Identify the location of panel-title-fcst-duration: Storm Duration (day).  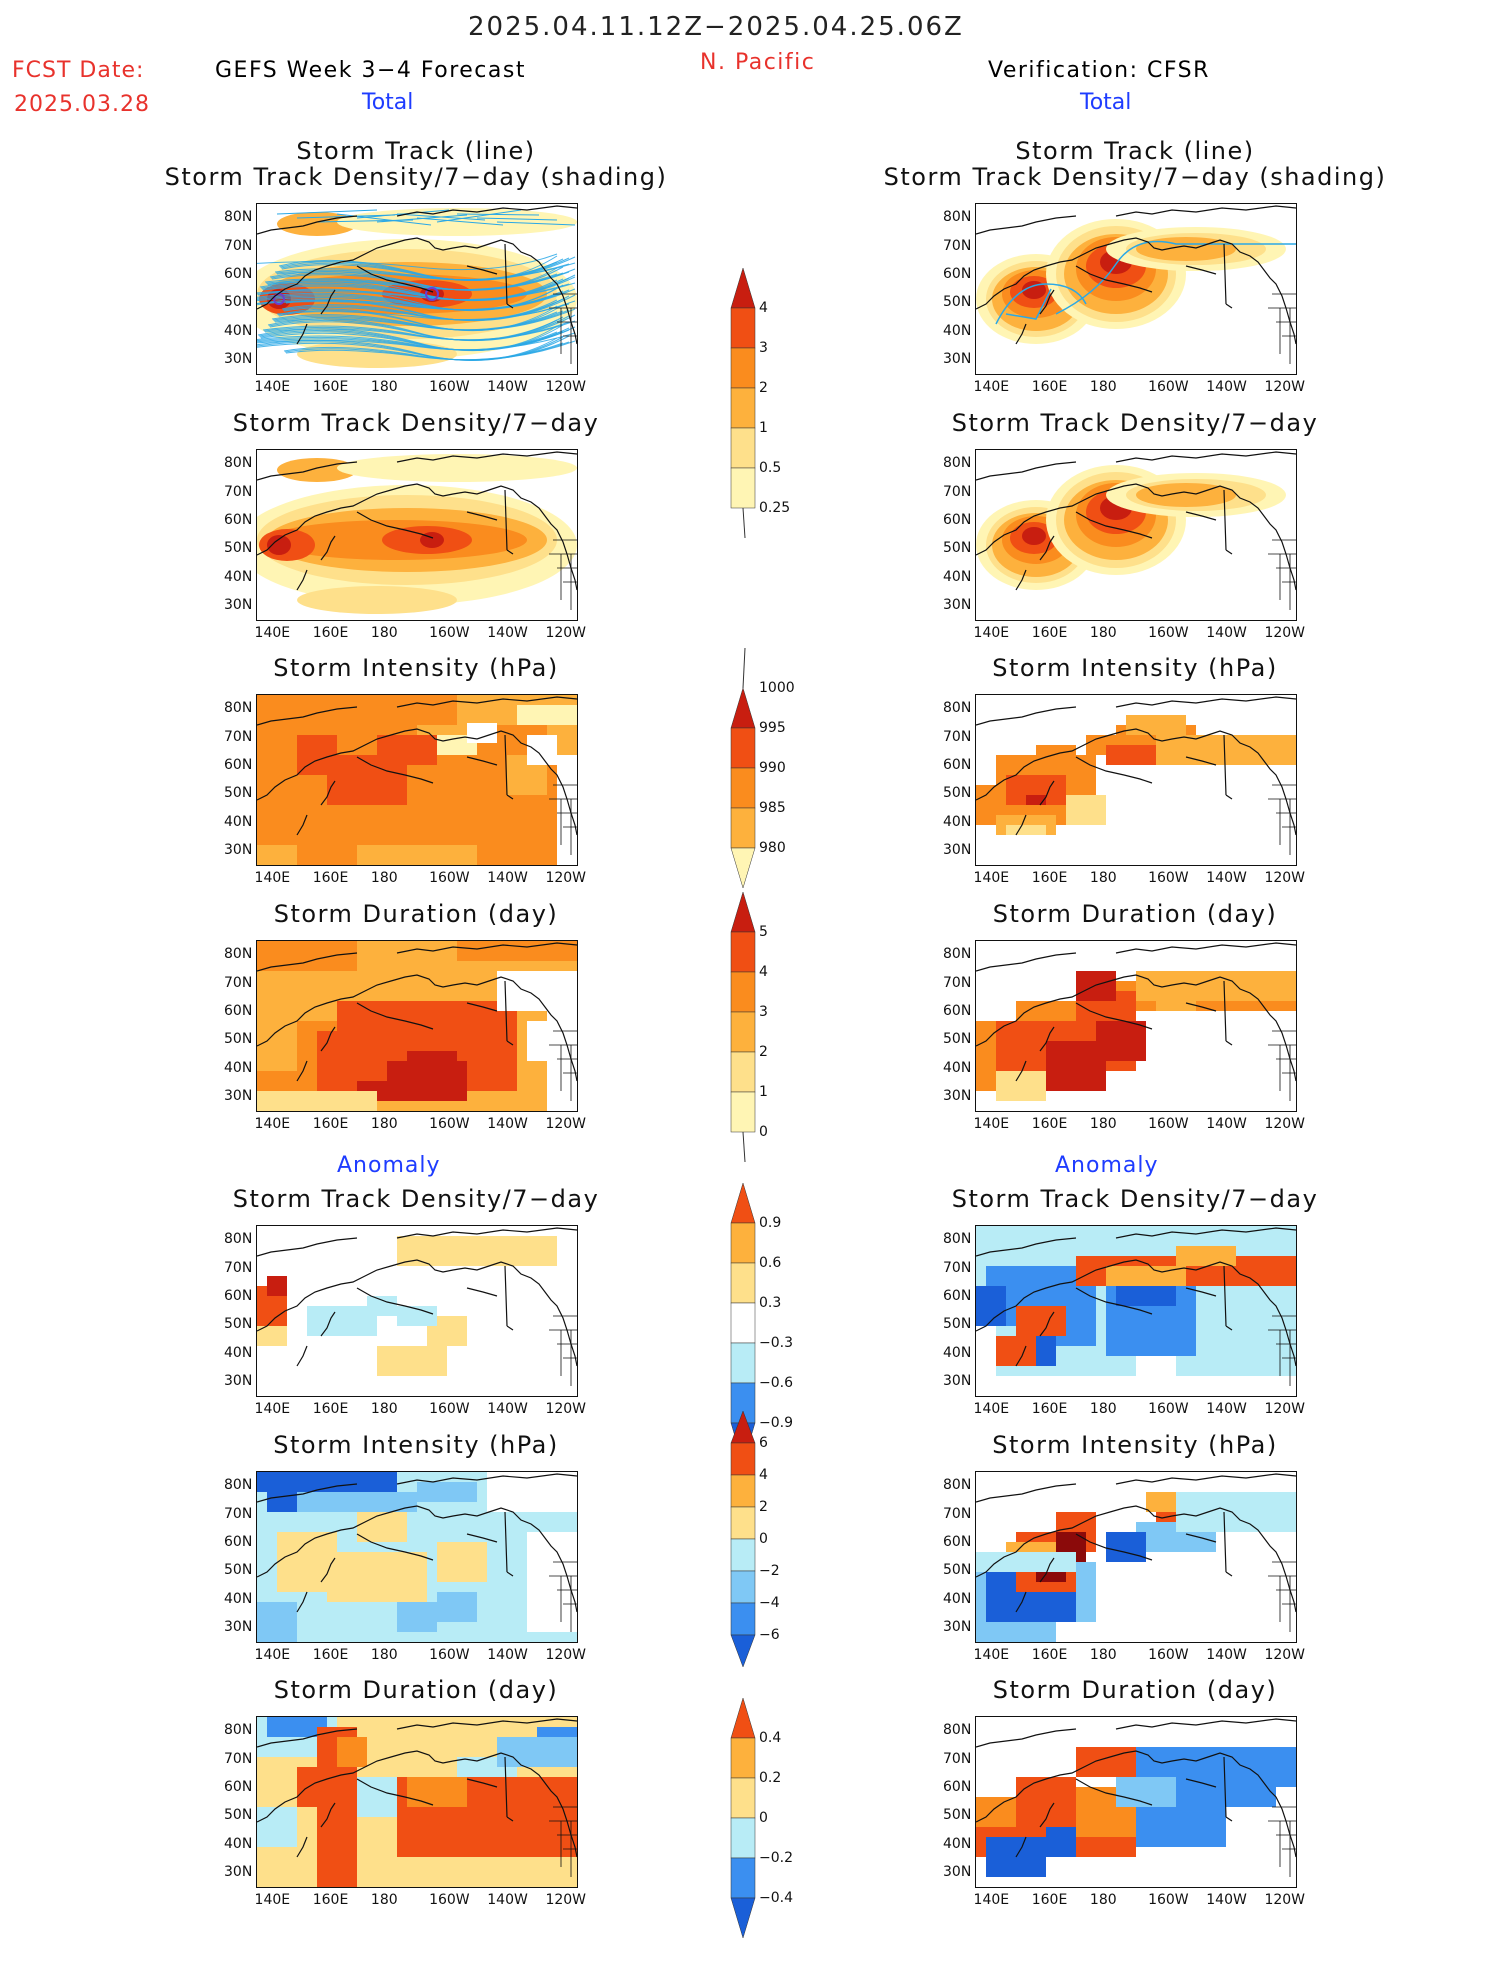
(416, 914).